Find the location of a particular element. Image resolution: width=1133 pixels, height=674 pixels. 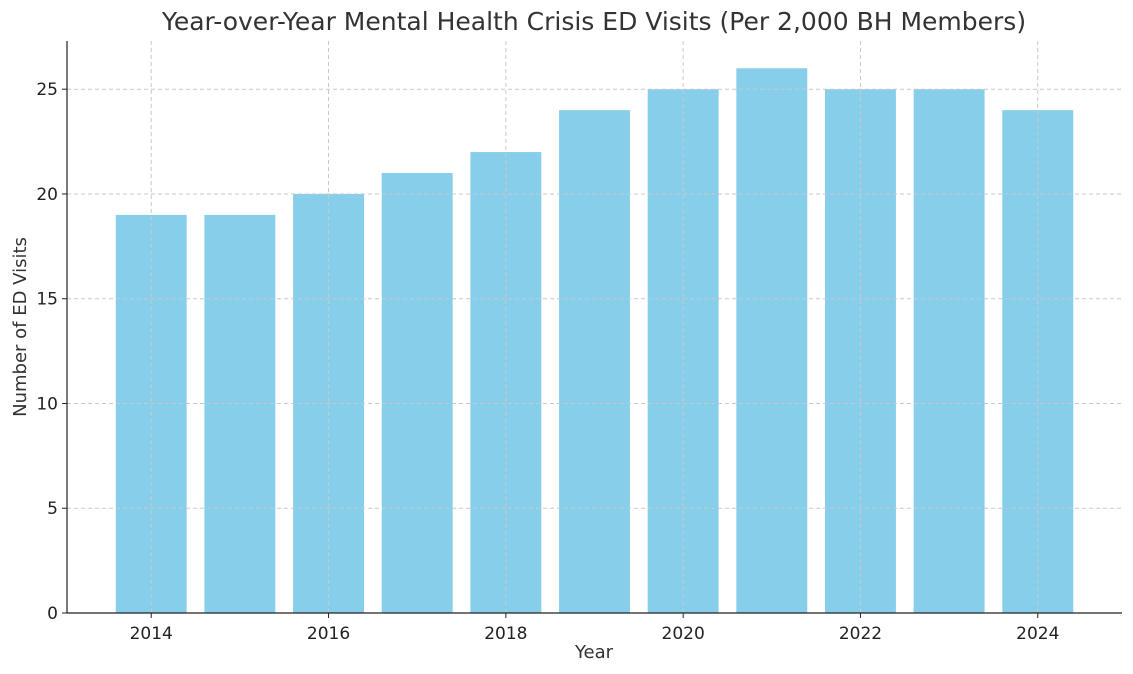

y-tick-label: 5 is located at coordinates (52, 509).